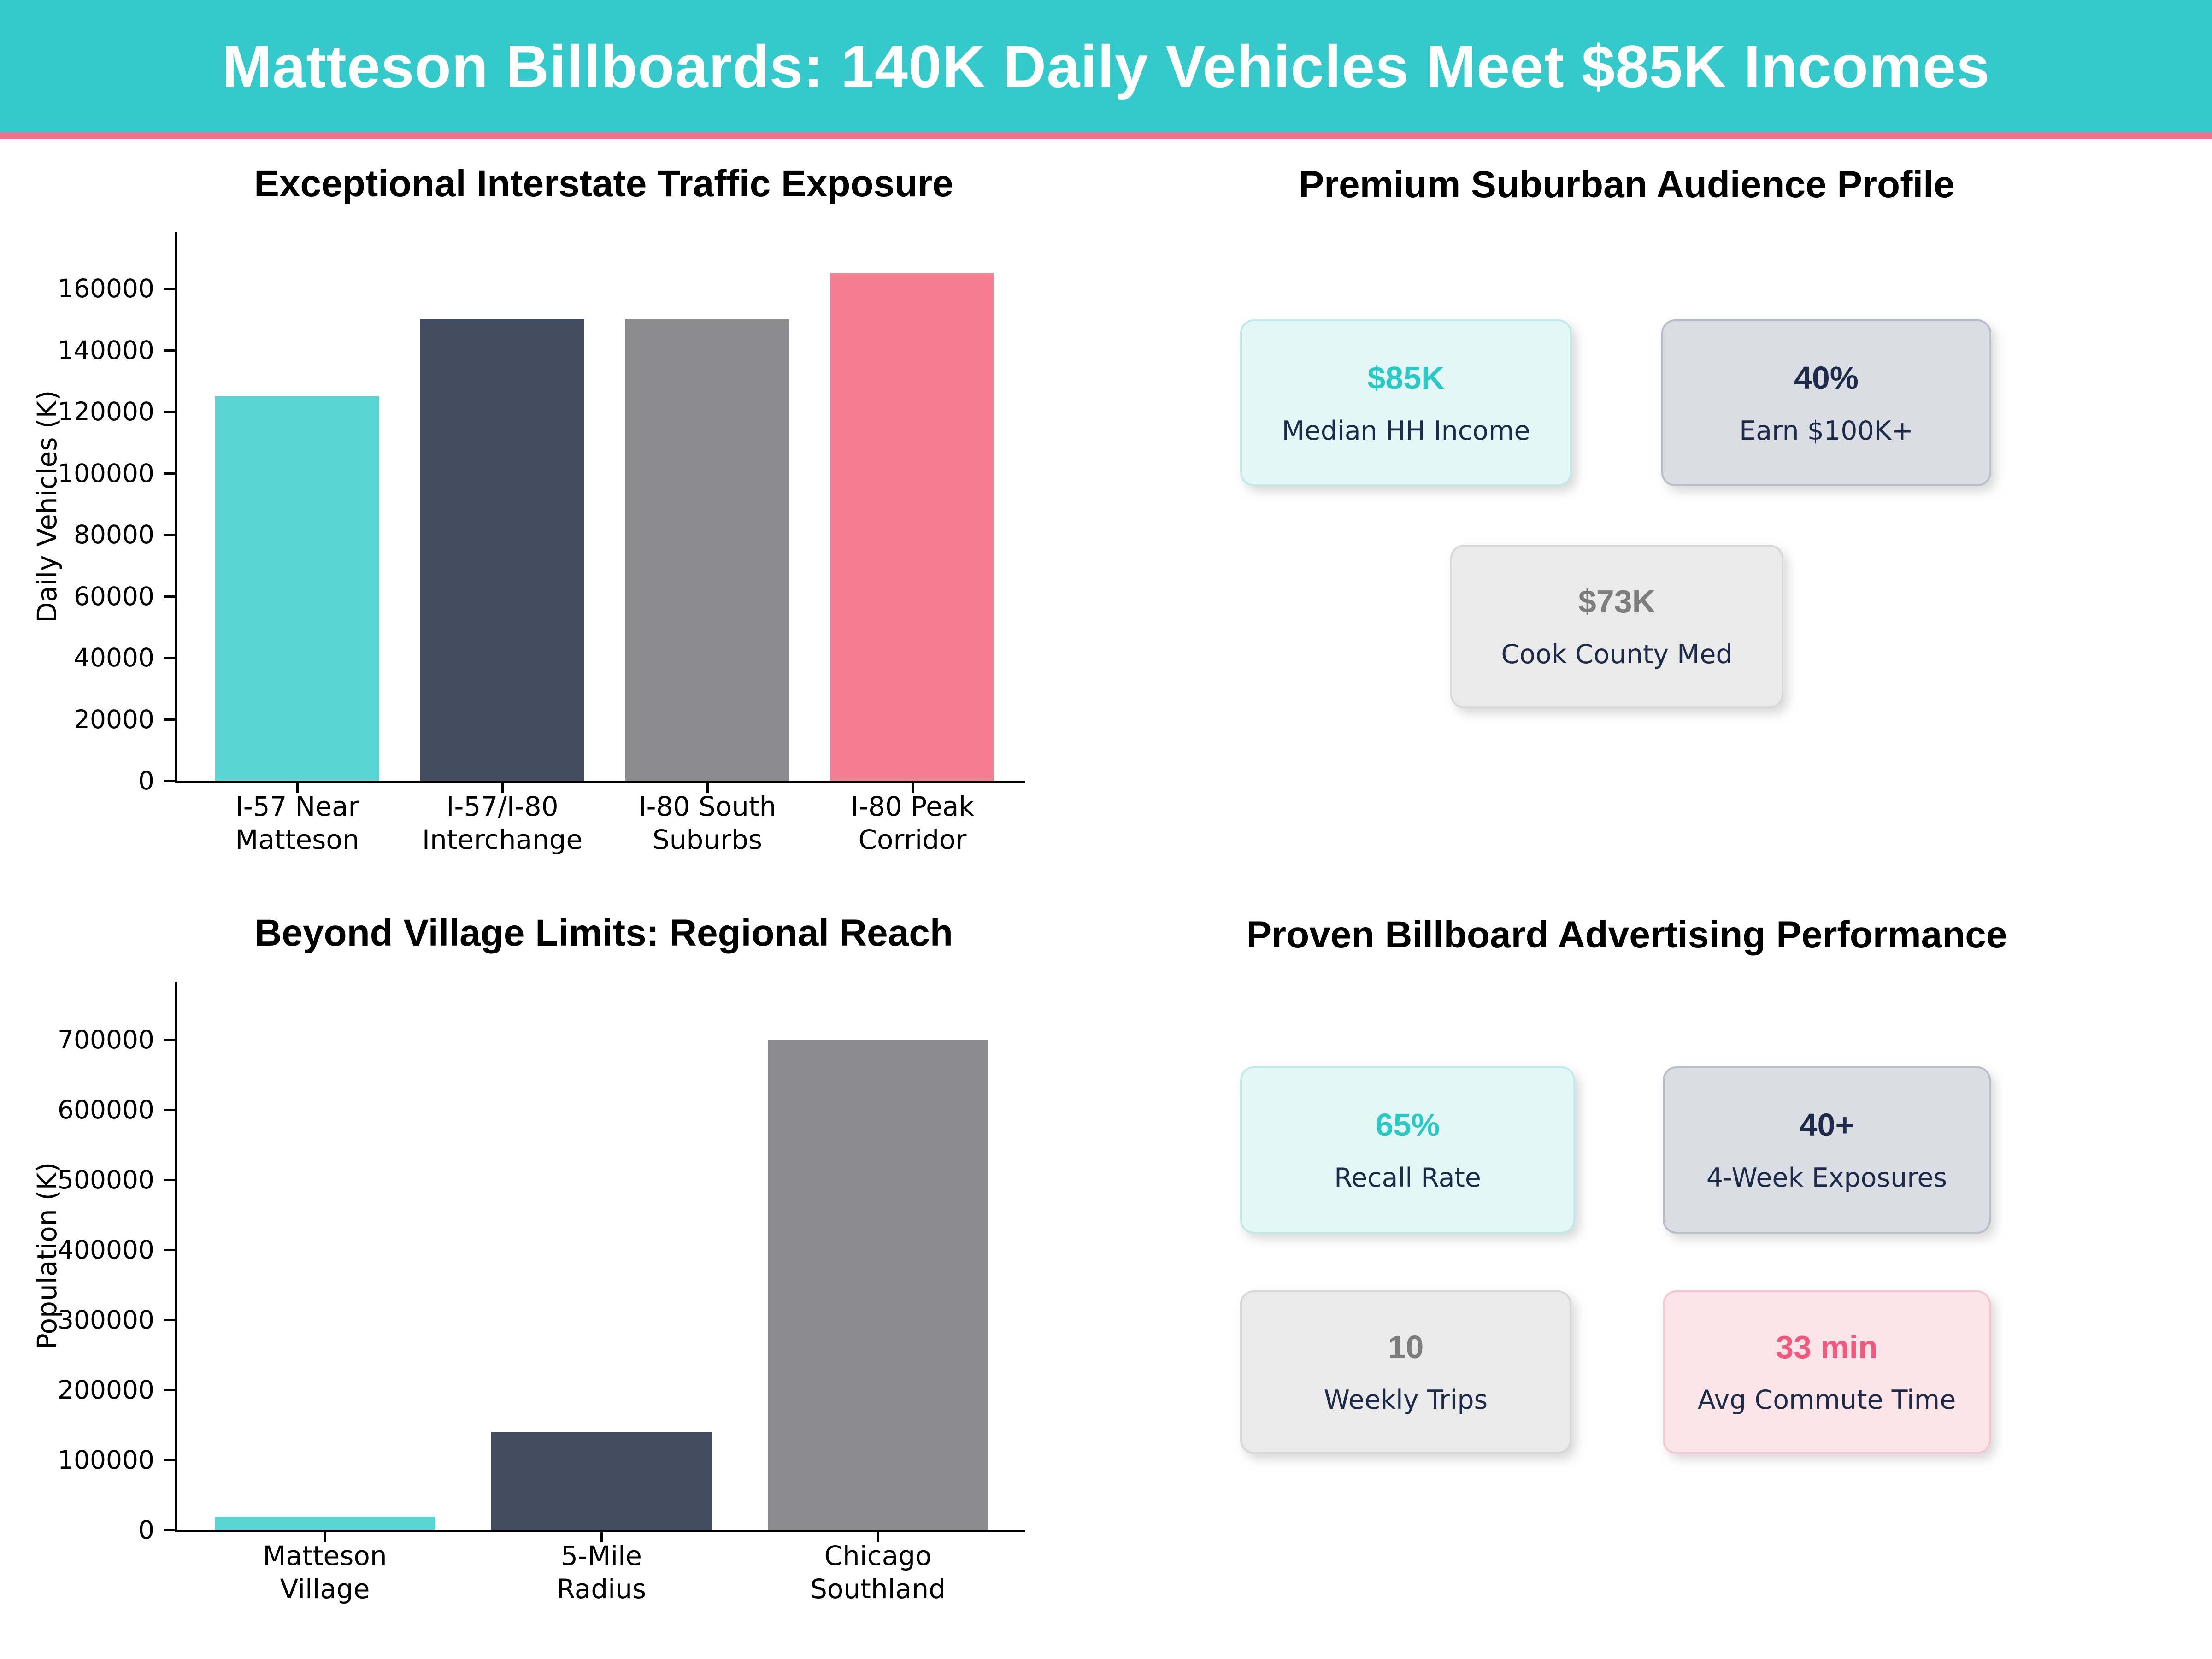  Describe the element at coordinates (106, 288) in the screenshot. I see `y-tick-label: 160000` at that location.